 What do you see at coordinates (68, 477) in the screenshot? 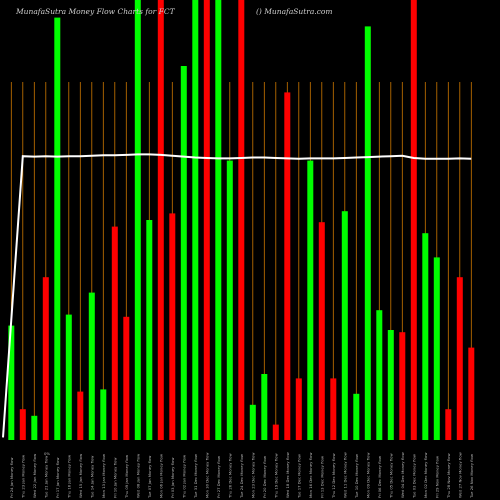
I see `x-tick-label: Thu 16 Jan Money flow` at bounding box center [68, 477].